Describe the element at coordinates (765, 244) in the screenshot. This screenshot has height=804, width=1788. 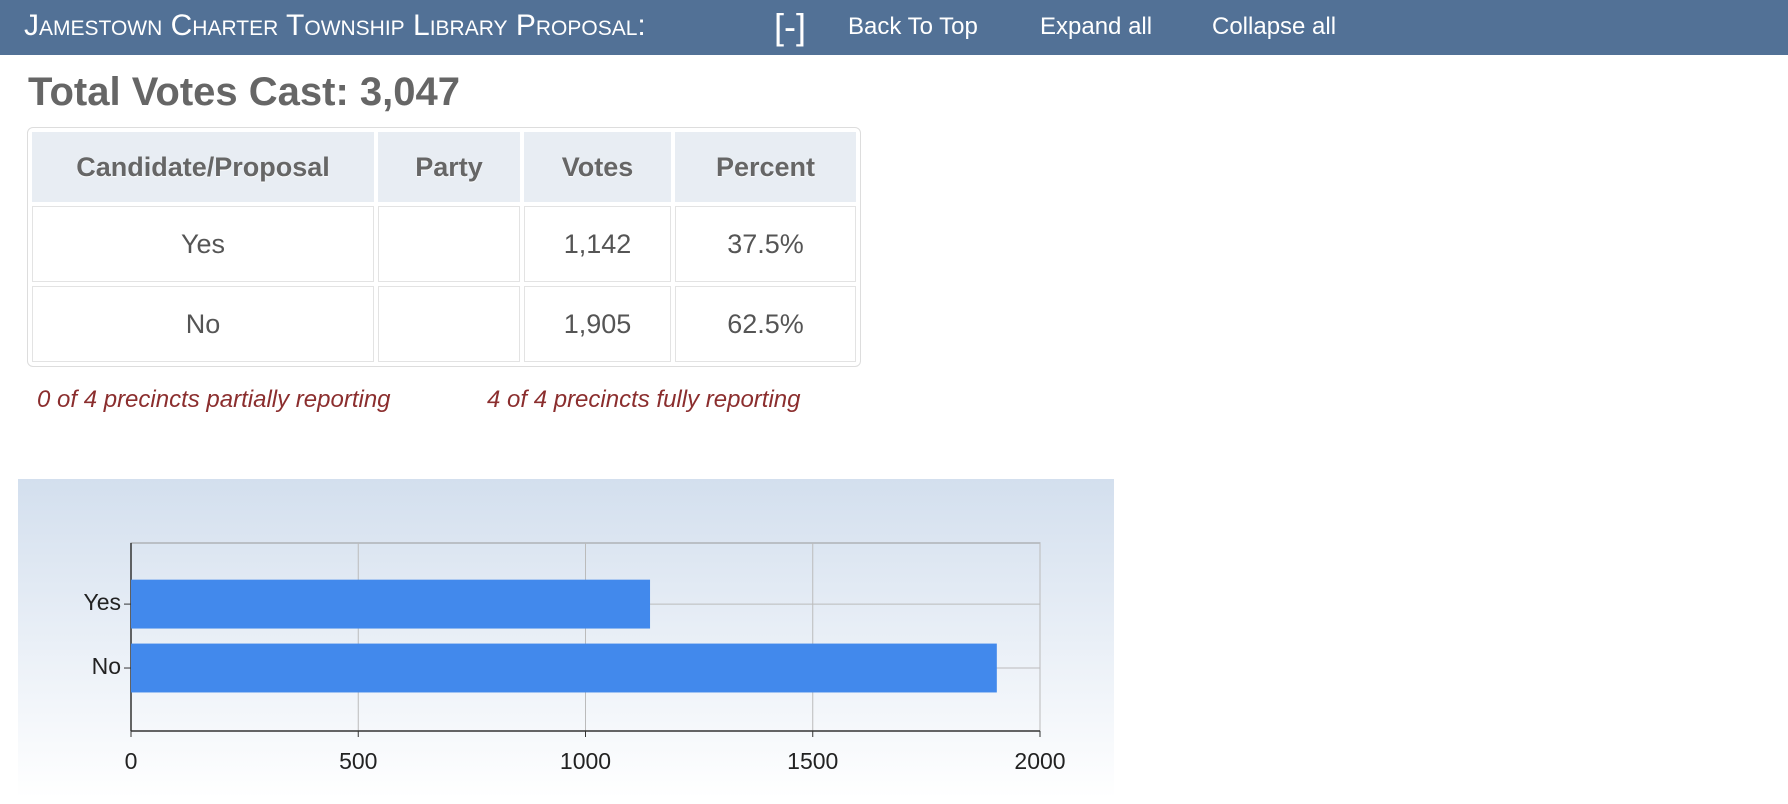
I see `table-cell: 37.5%` at that location.